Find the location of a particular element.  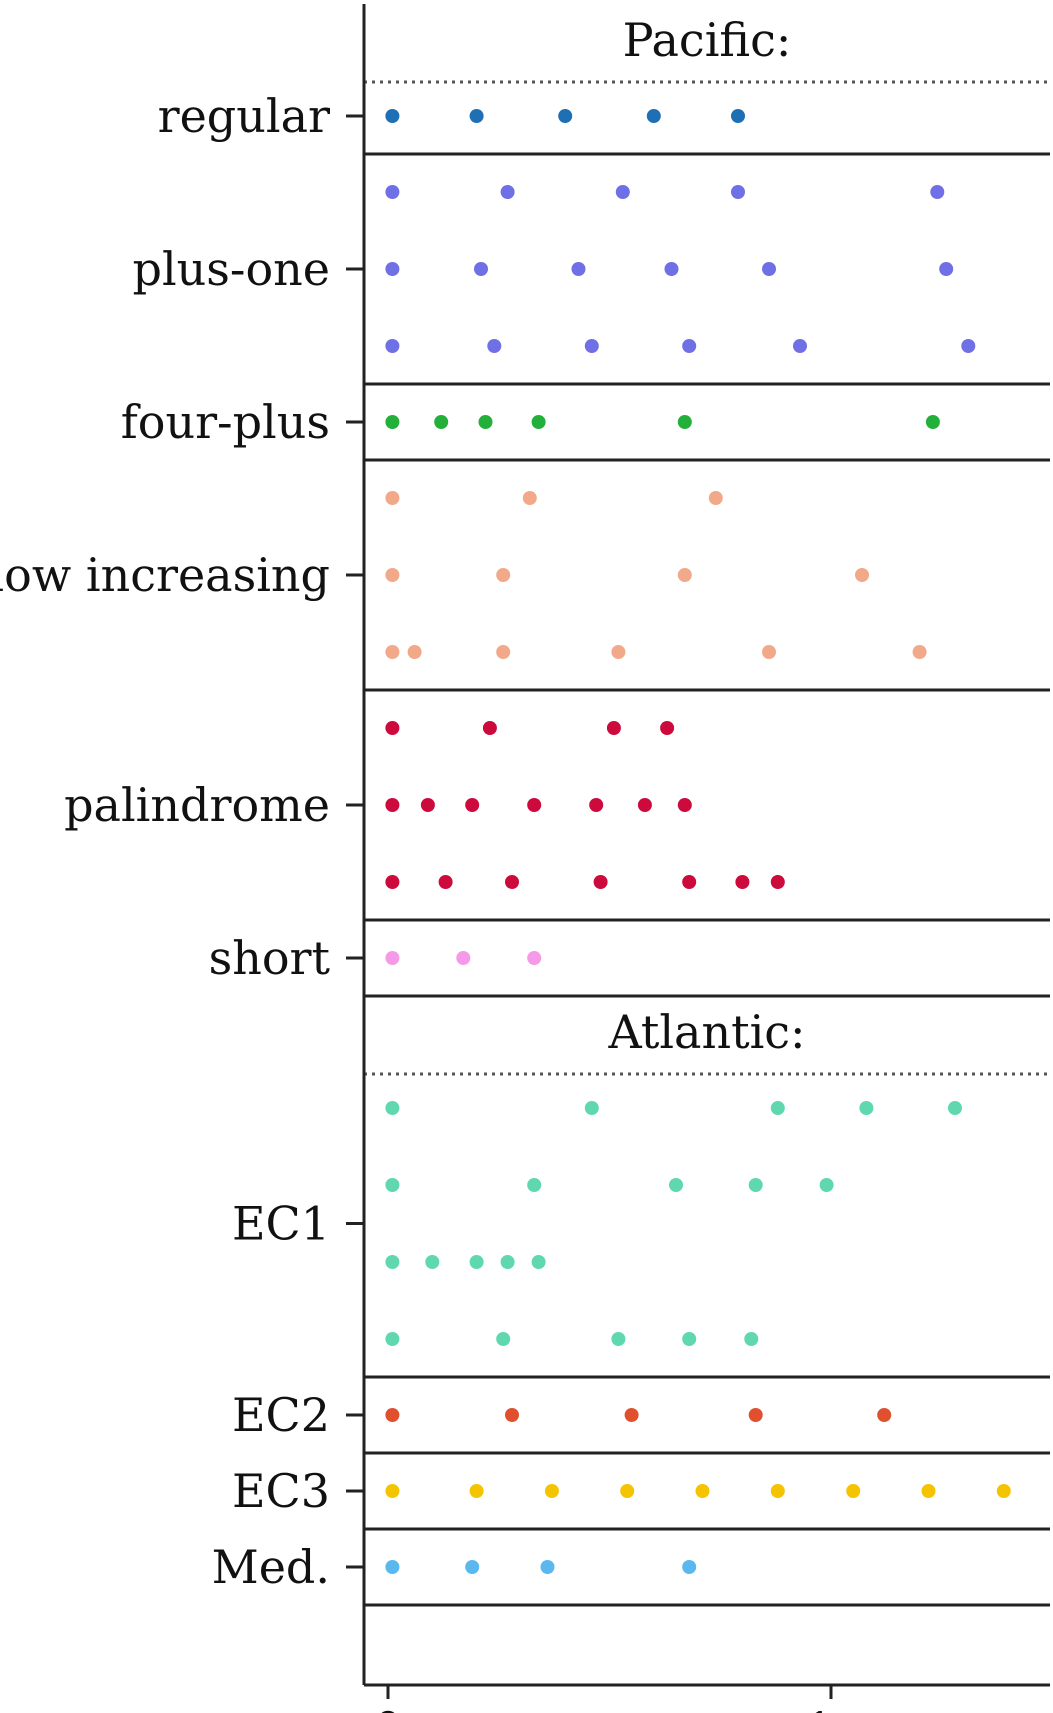

data-point-ec1-r0-p4 is located at coordinates (955, 1108).